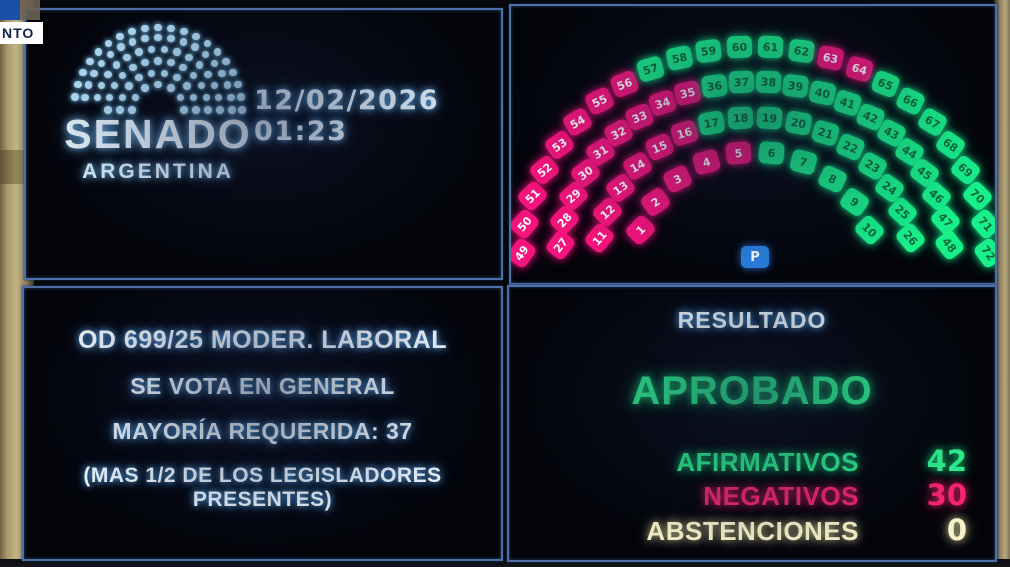 This screenshot has height=567, width=1010. I want to click on seat-18: 18, so click(740, 117).